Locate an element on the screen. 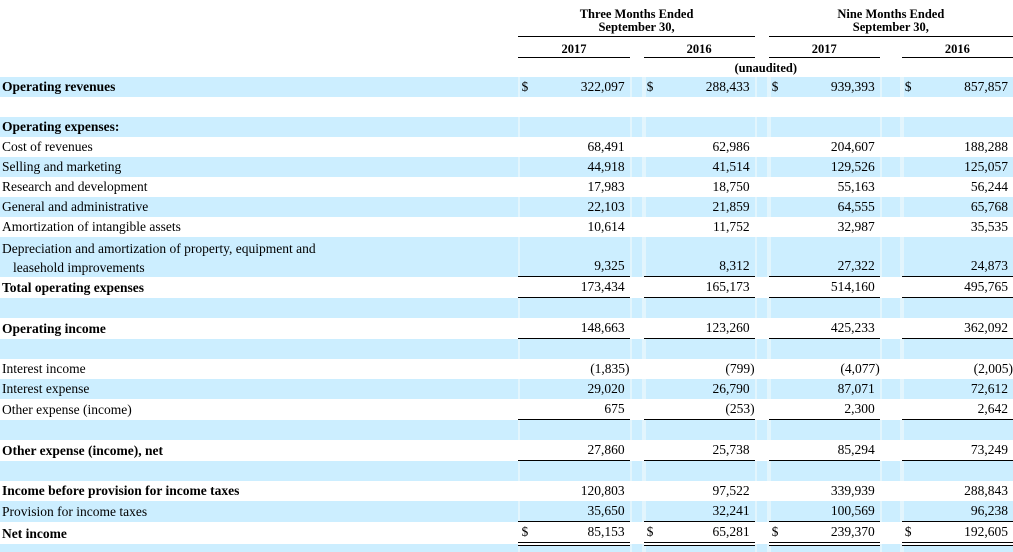  cell-value: 495,765 is located at coordinates (965, 287).